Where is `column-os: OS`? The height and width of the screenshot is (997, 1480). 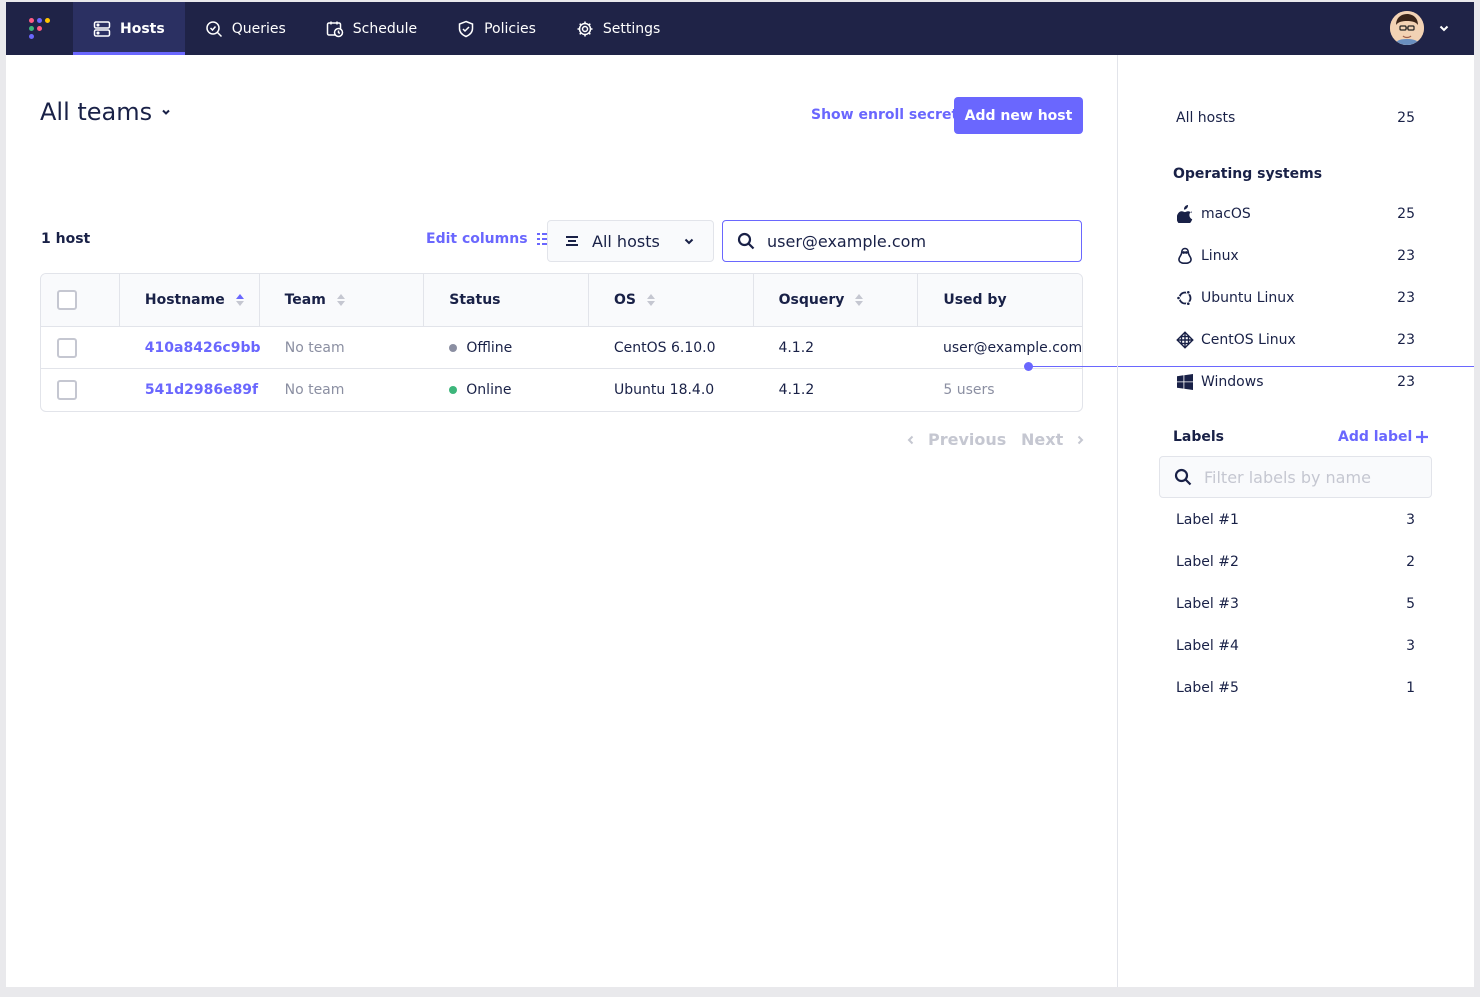
column-os: OS is located at coordinates (671, 300).